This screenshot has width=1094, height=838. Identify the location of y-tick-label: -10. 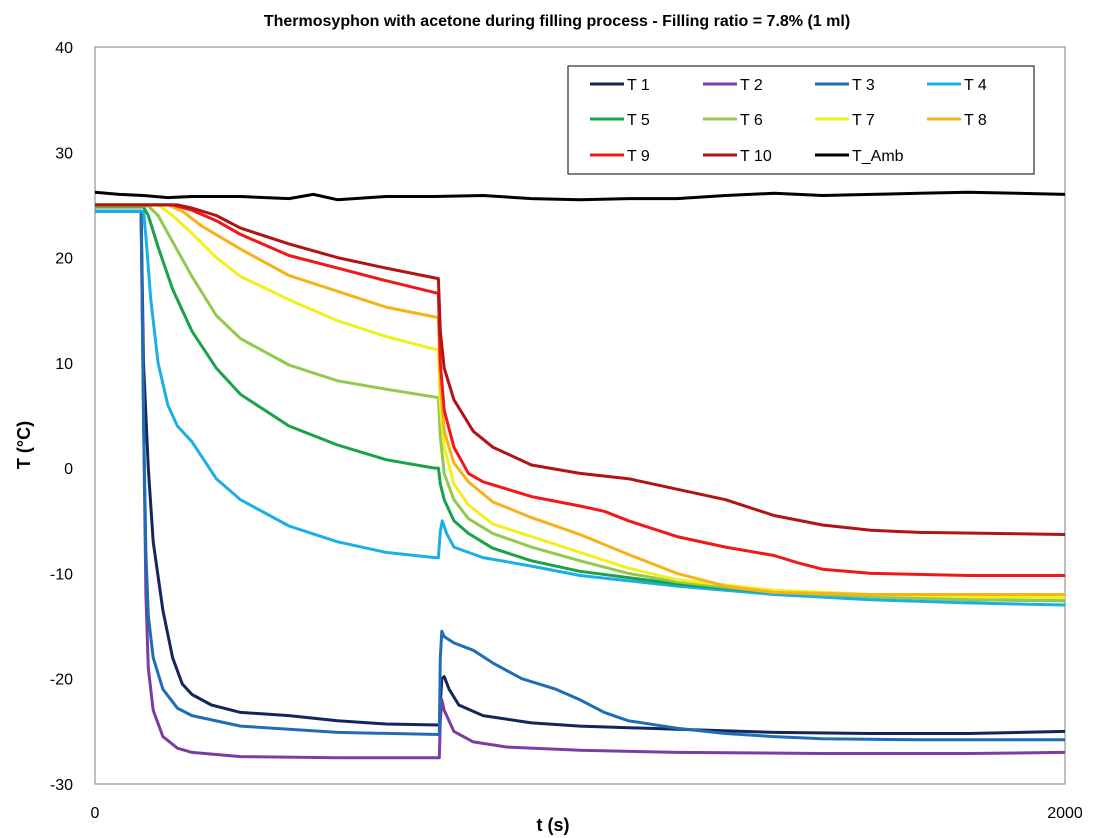
(61, 574).